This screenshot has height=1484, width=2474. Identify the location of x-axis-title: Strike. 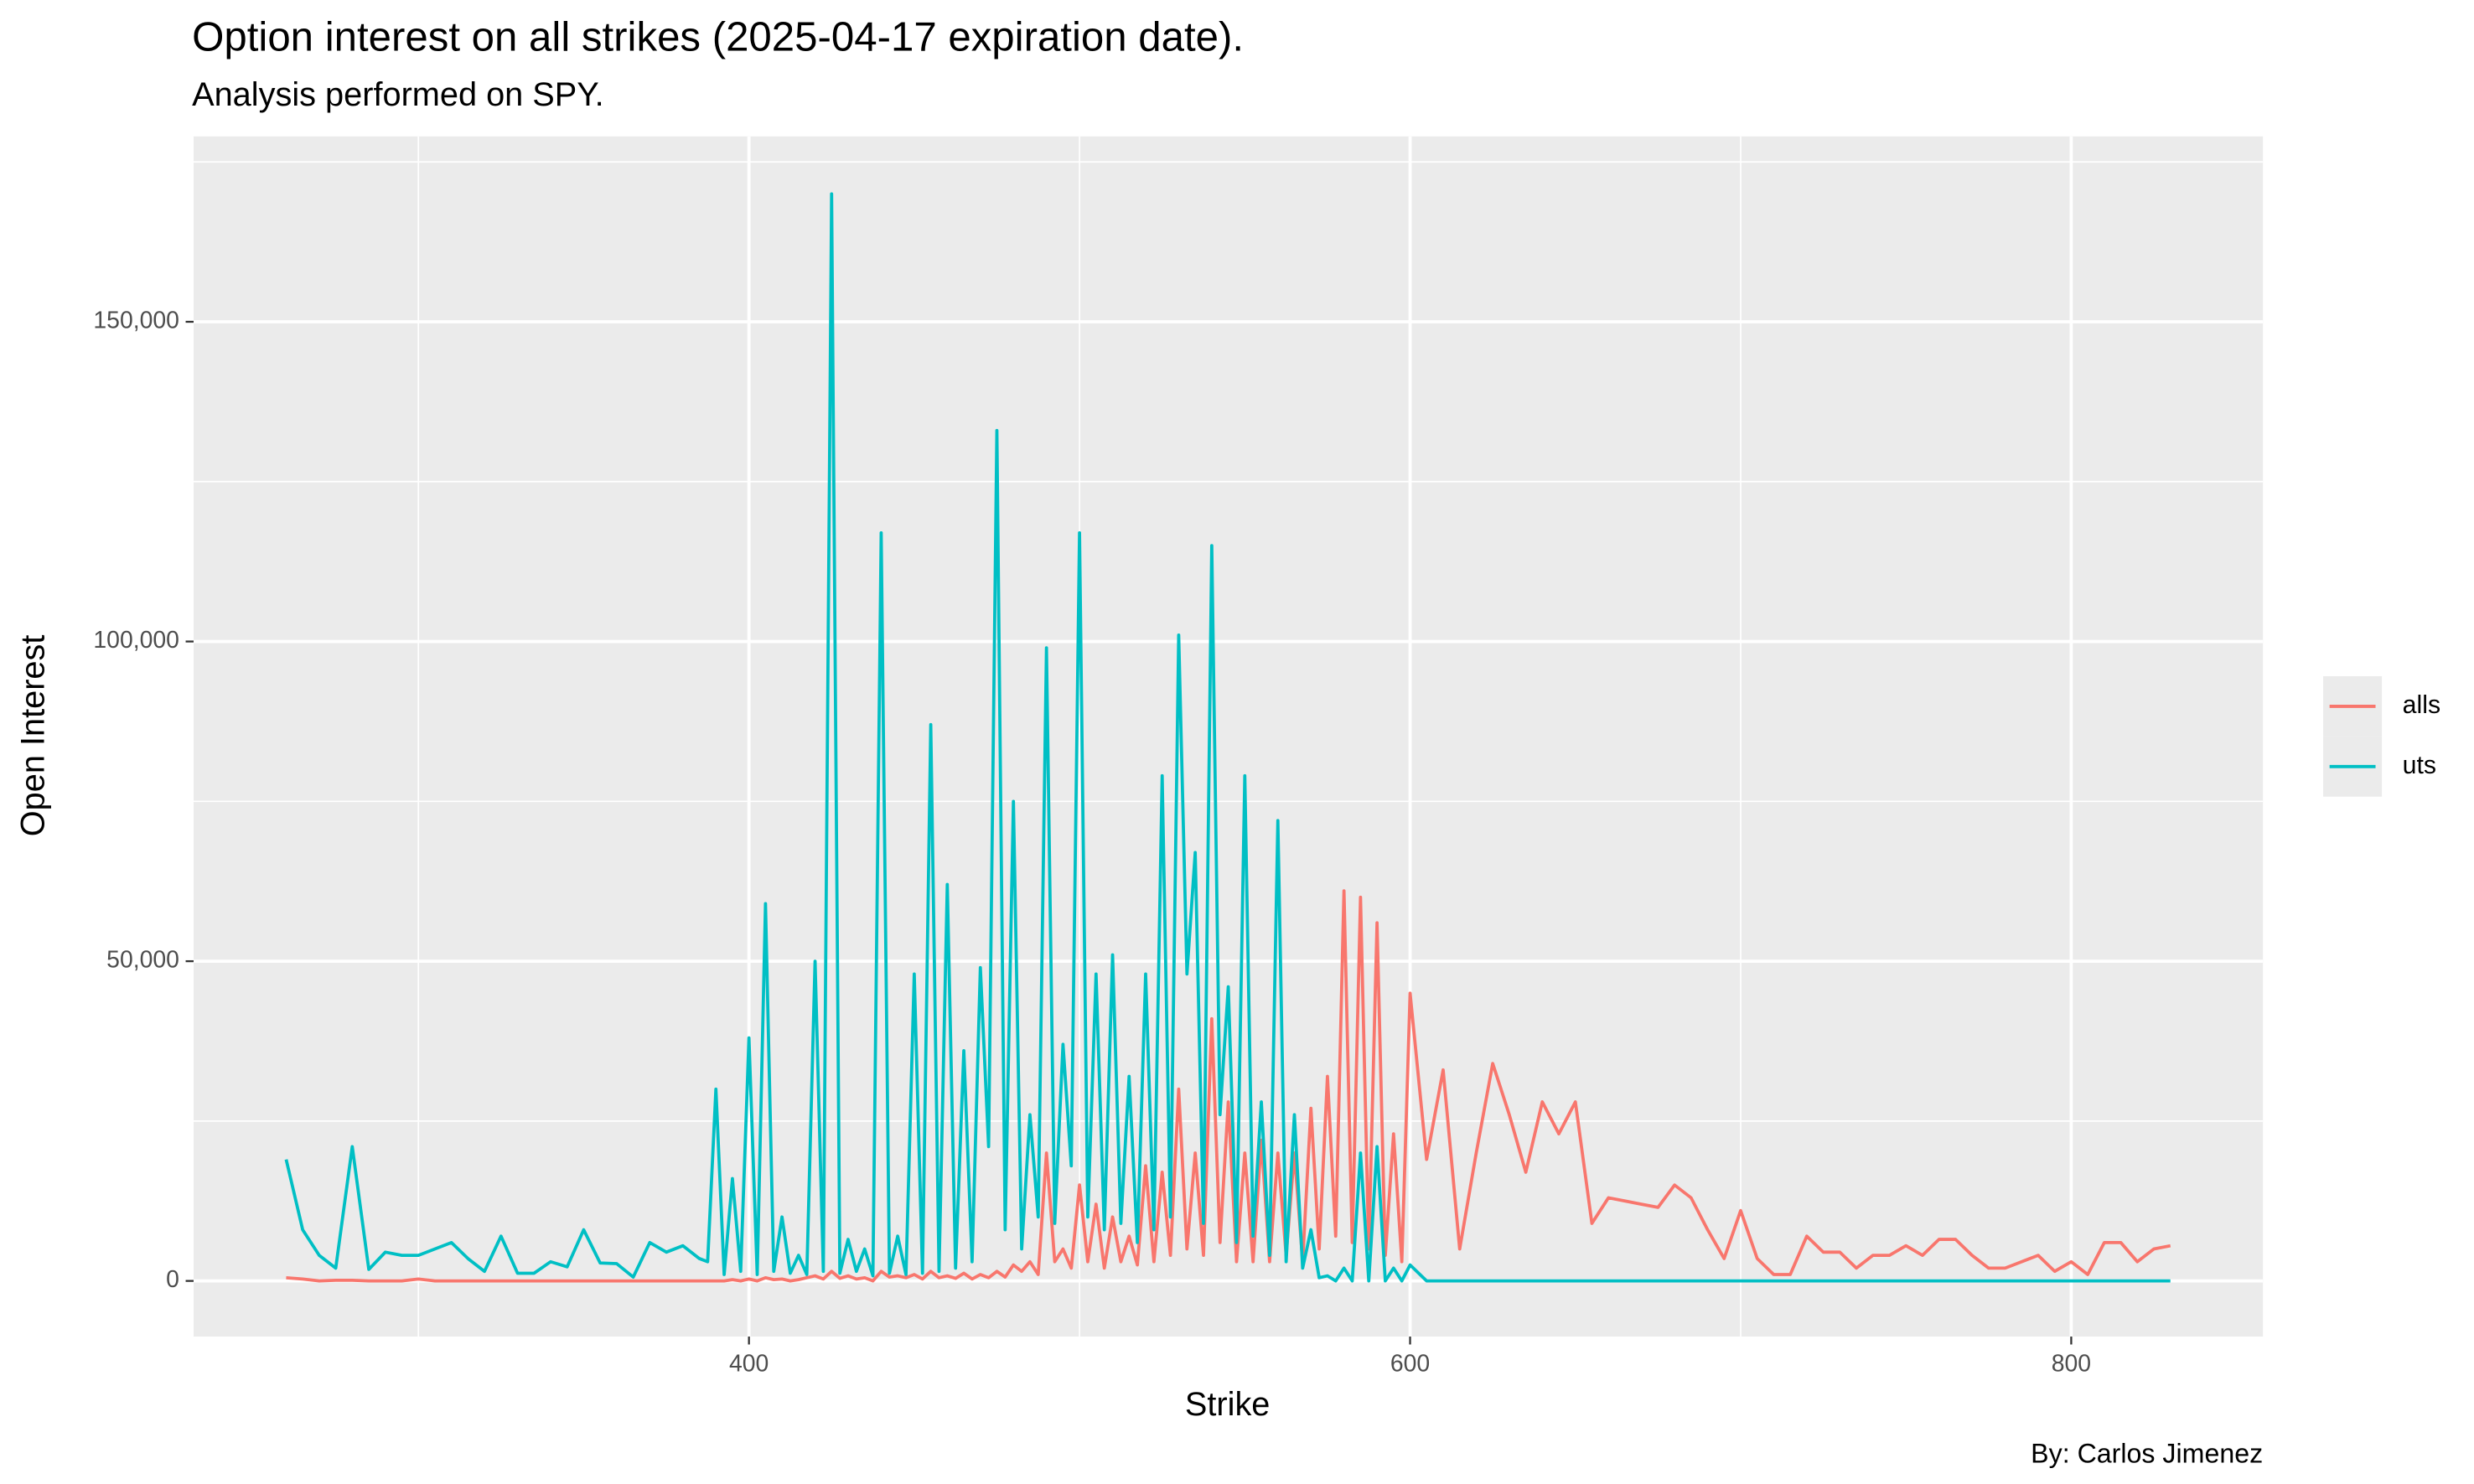
(1228, 1404).